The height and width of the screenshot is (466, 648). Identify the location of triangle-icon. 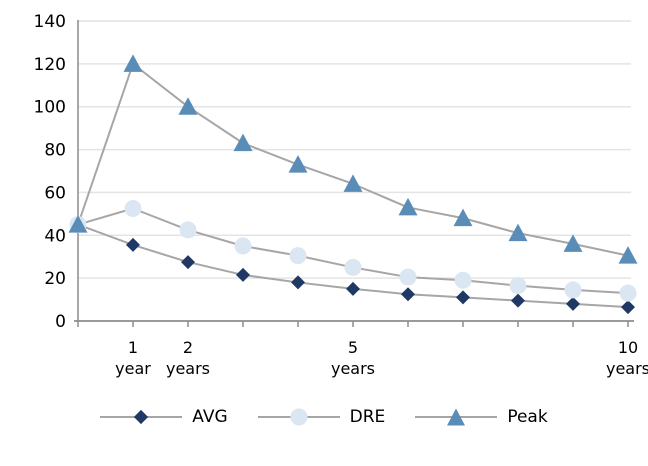
(456, 417).